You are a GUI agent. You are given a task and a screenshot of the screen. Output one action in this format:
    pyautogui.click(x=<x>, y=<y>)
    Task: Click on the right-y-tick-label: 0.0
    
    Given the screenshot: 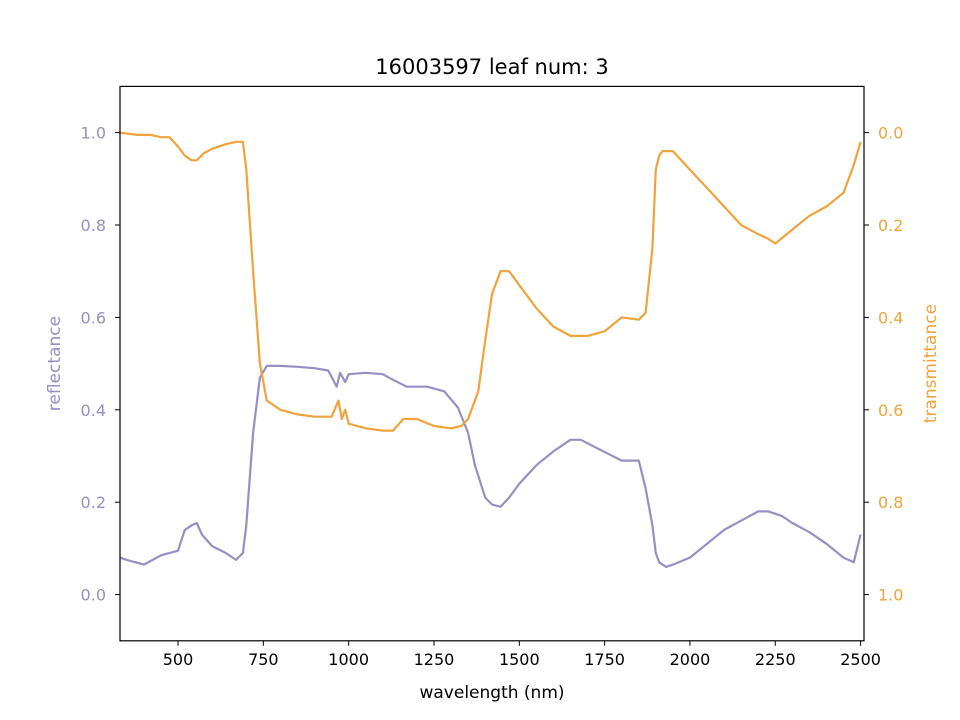 What is the action you would take?
    pyautogui.click(x=890, y=133)
    